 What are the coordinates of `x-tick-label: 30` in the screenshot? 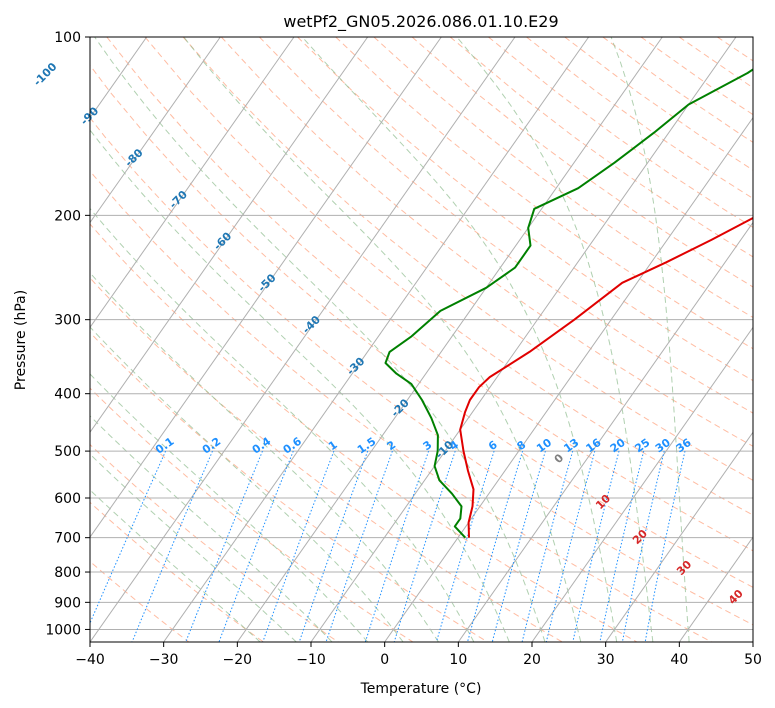 It's located at (606, 660).